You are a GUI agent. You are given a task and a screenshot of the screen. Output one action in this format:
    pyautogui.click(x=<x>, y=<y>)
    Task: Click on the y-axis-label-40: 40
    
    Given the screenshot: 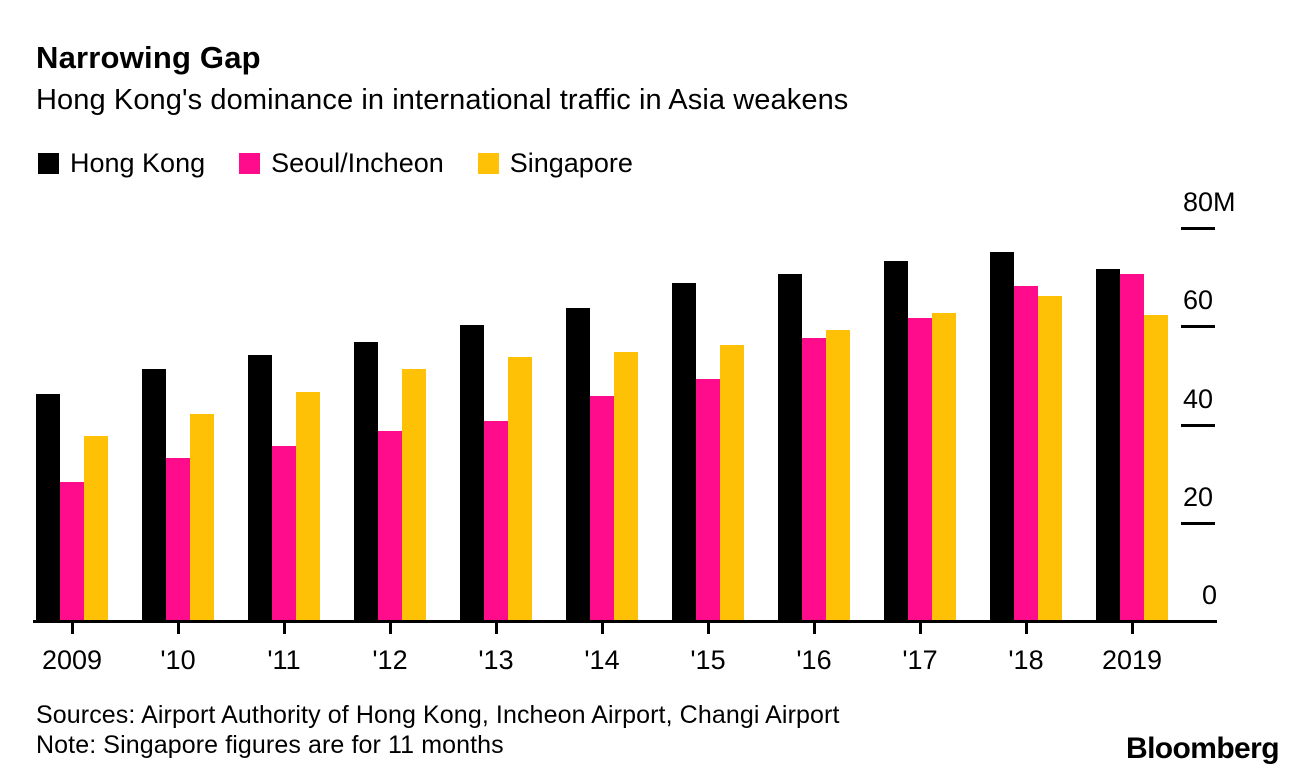 What is the action you would take?
    pyautogui.click(x=1198, y=399)
    